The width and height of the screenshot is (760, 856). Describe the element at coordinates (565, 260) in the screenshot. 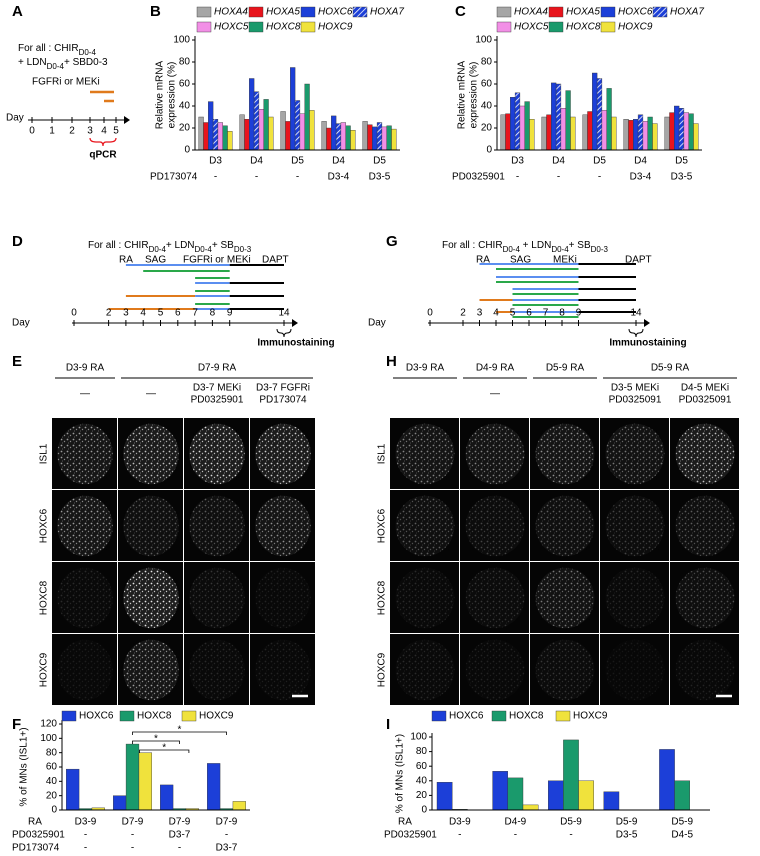

I see `signal-label: MEKi` at that location.